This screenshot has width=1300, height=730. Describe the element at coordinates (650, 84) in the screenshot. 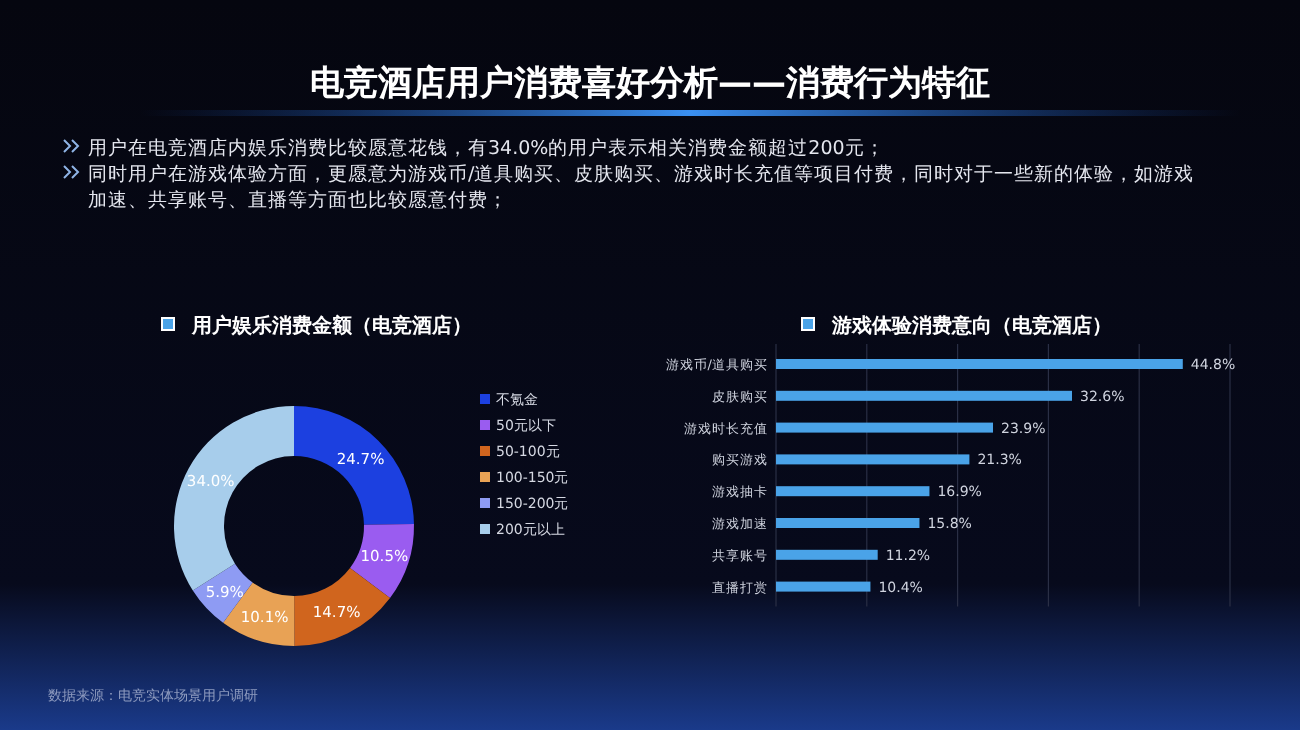

I see `text: 电竞酒店用户消费喜好分析——消费行为特征` at that location.